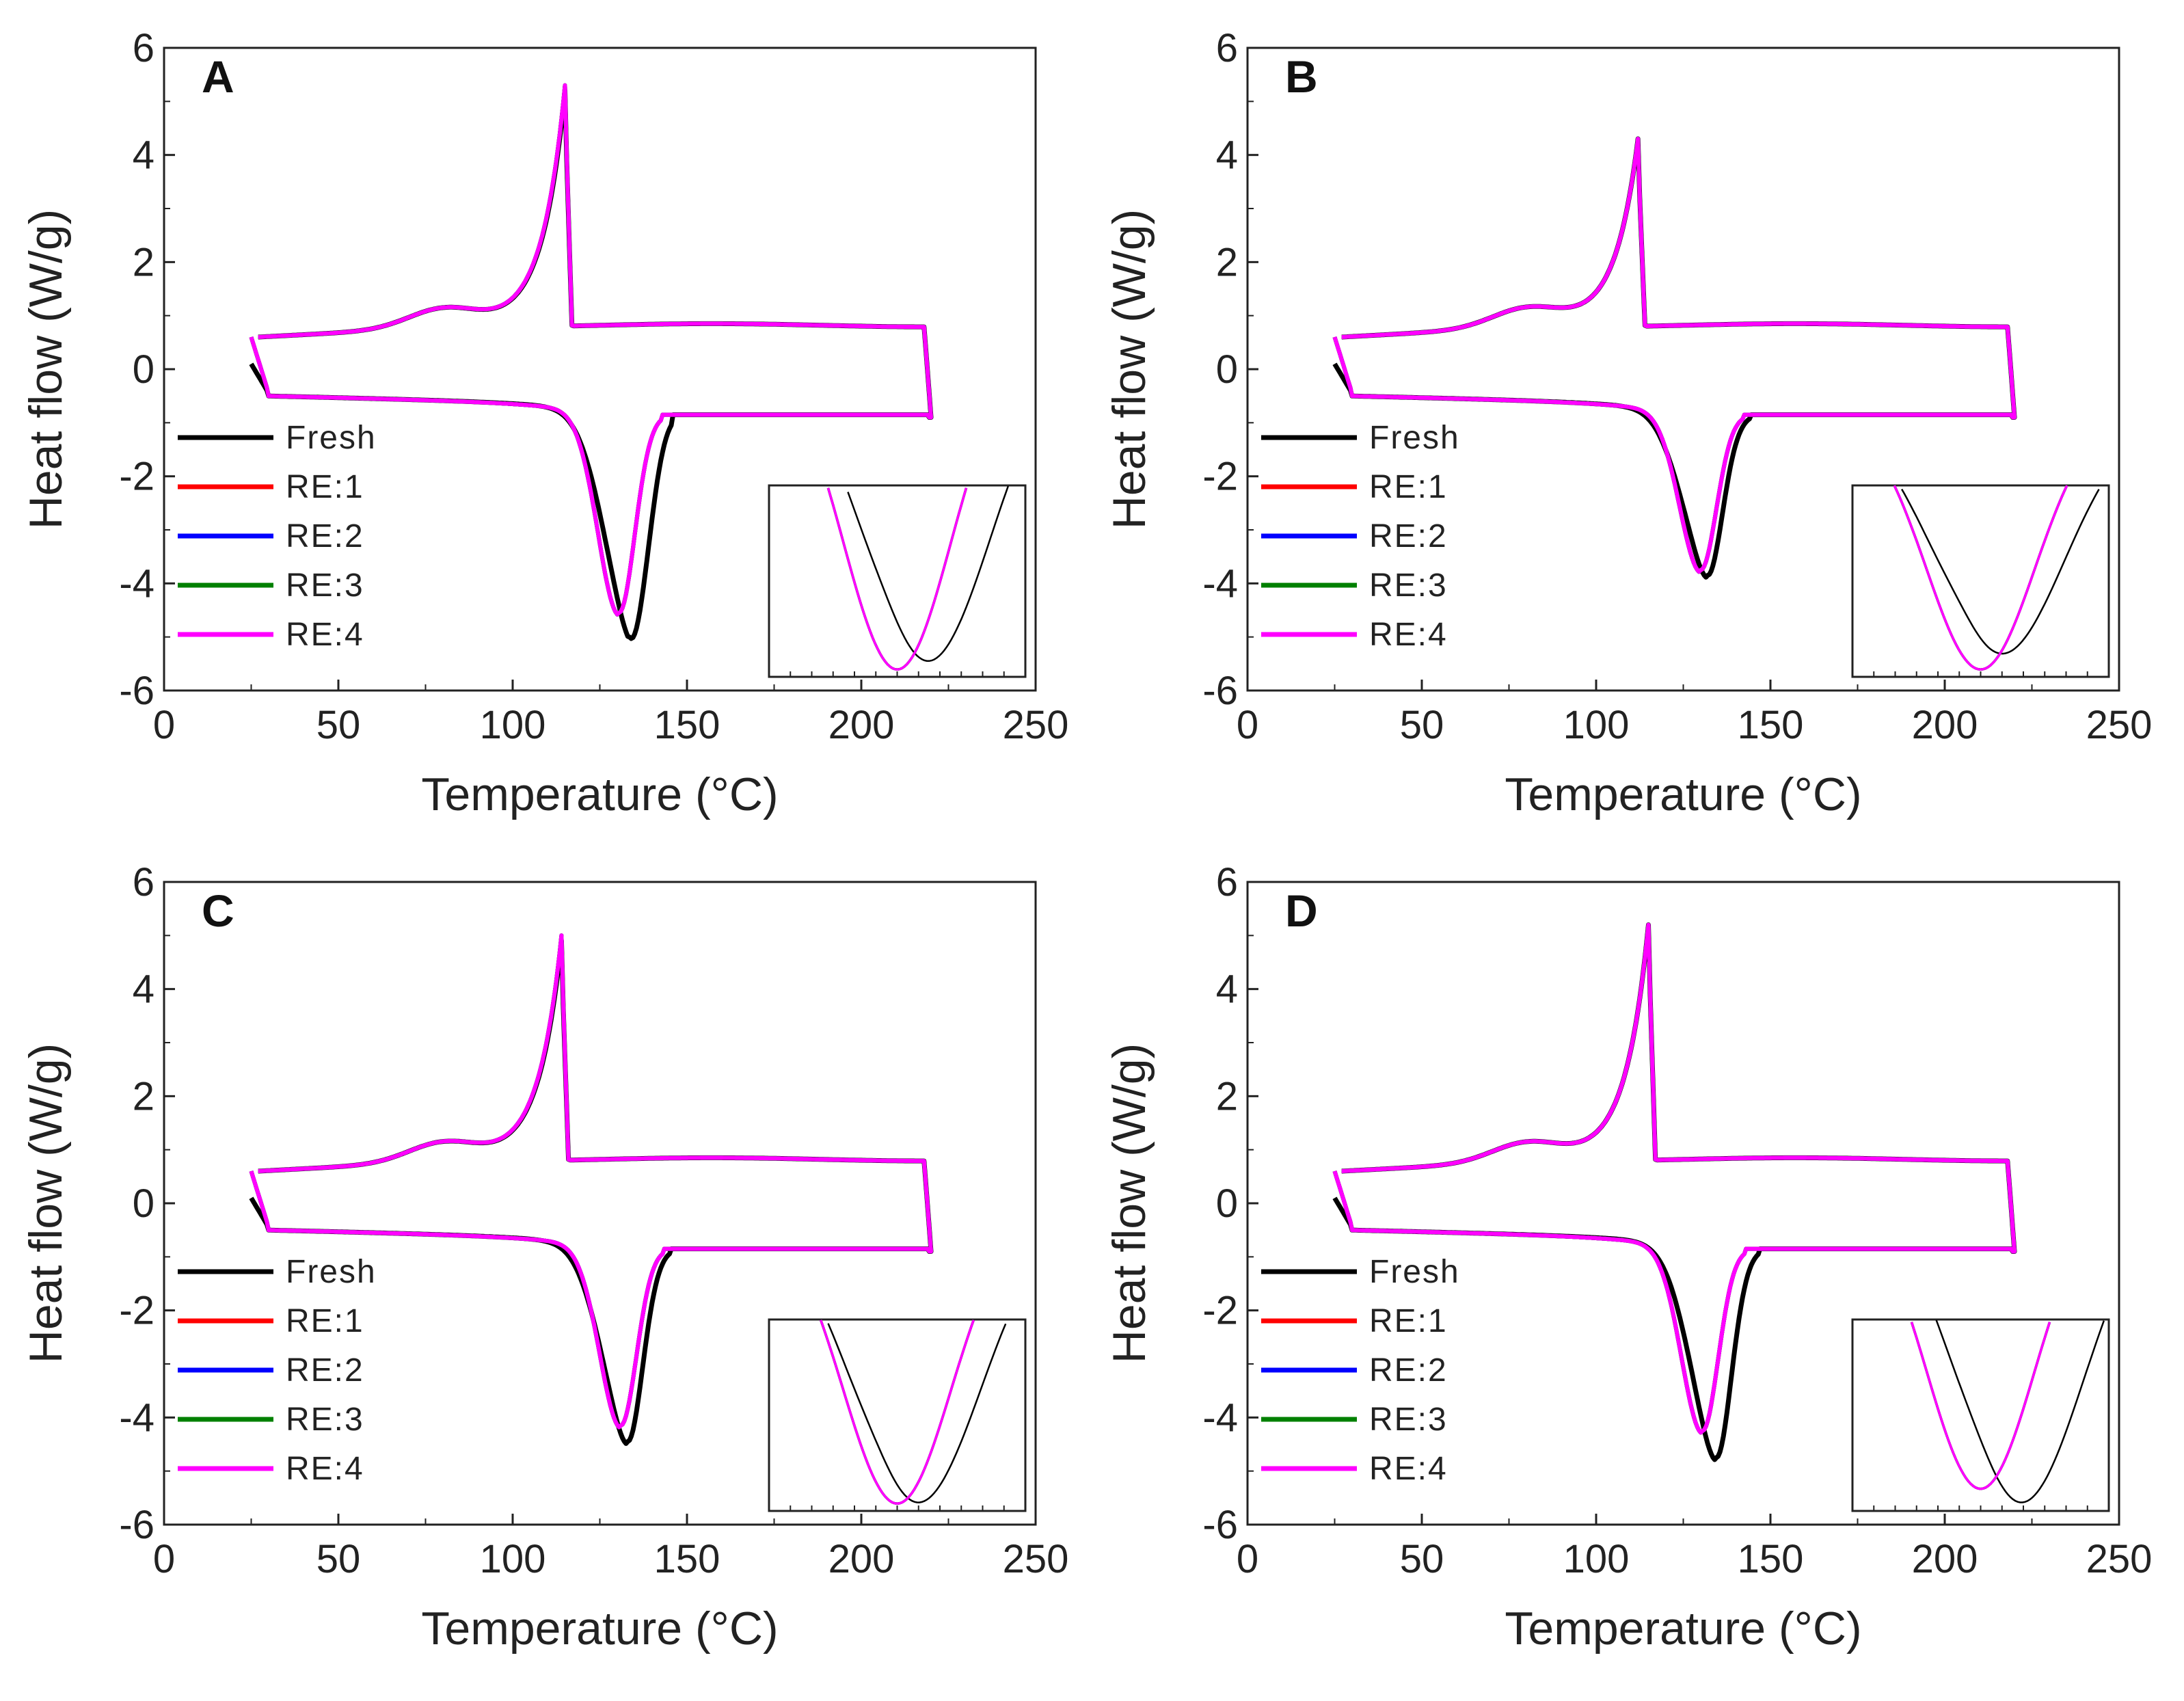 The height and width of the screenshot is (1701, 2184). I want to click on panel-label: C, so click(218, 910).